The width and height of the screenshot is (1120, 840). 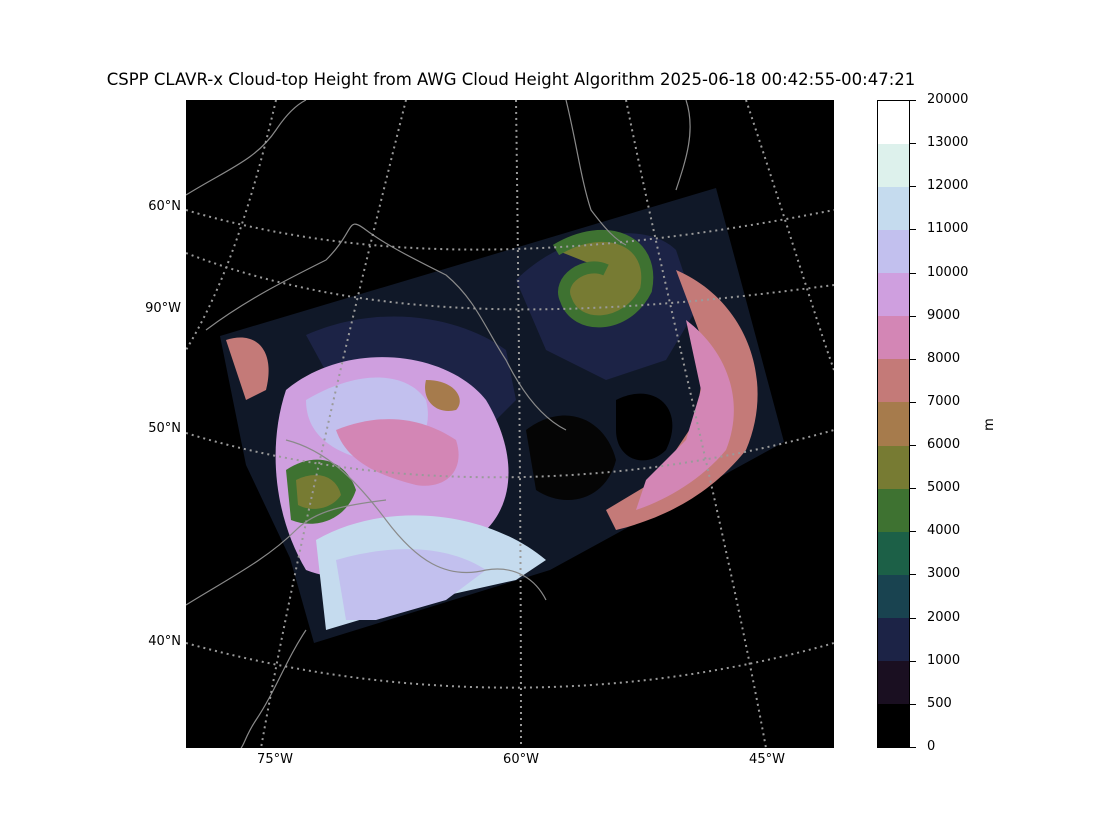 What do you see at coordinates (944, 315) in the screenshot?
I see `colorbar-tick-label: 9000` at bounding box center [944, 315].